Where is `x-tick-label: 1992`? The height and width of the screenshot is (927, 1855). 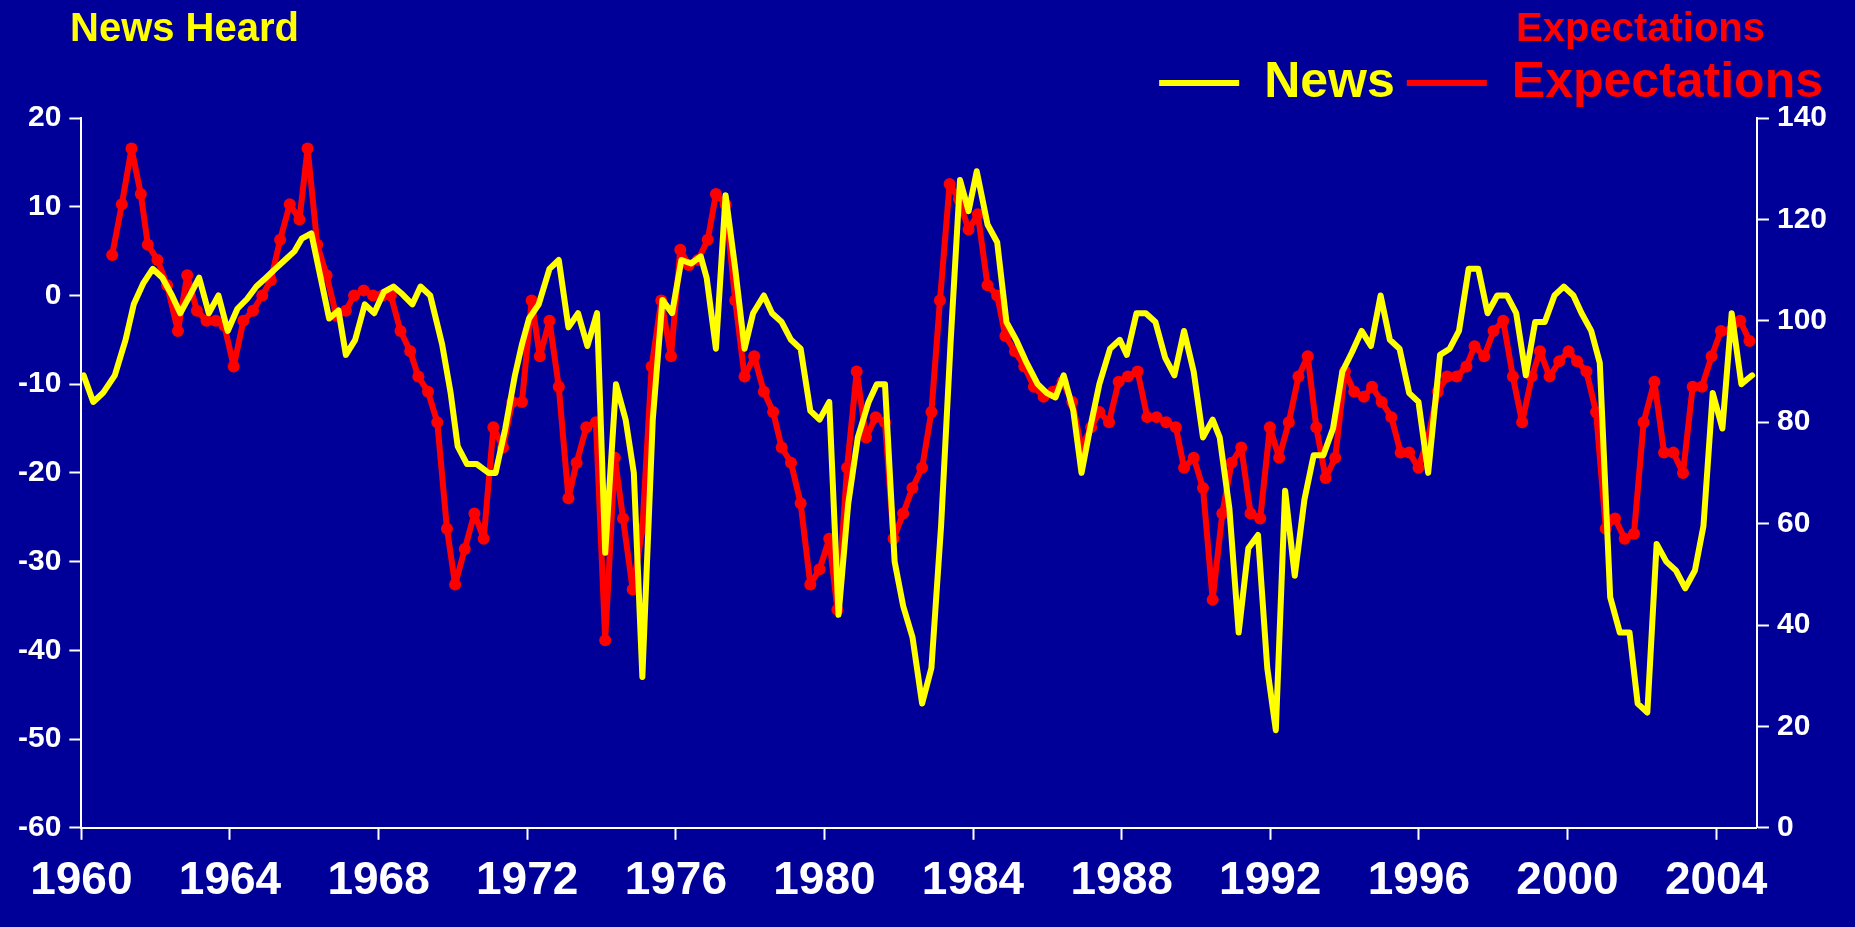 x-tick-label: 1992 is located at coordinates (1270, 878).